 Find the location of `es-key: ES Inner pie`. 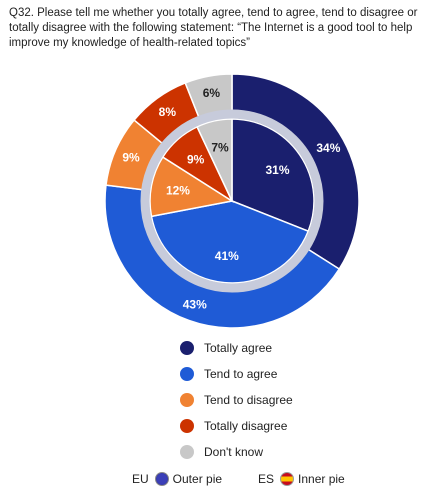

es-key: ES Inner pie is located at coordinates (301, 479).